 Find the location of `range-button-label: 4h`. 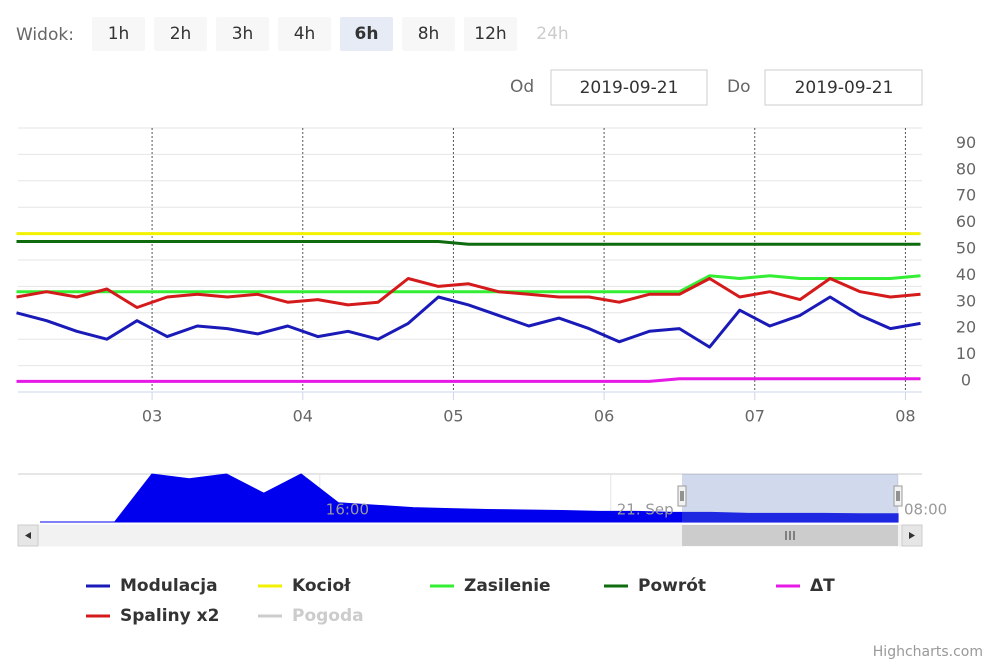

range-button-label: 4h is located at coordinates (305, 34).